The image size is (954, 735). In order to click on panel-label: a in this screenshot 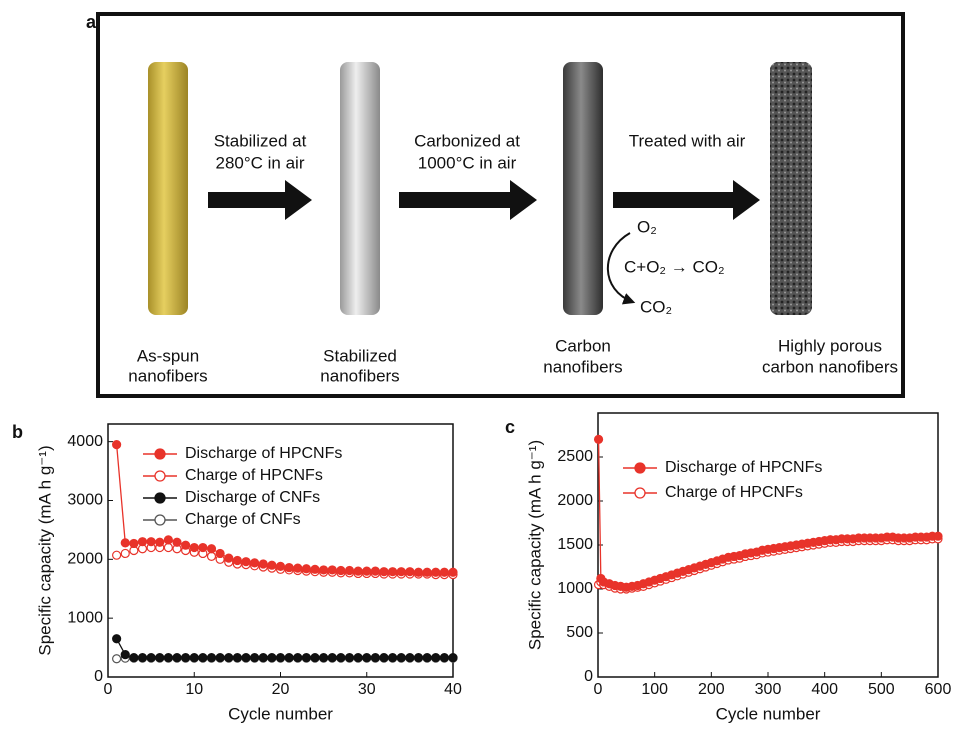, I will do `click(91, 22)`.